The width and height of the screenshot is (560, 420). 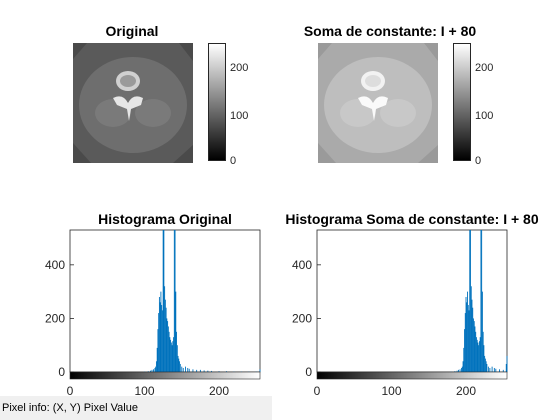 I want to click on image-title-brightened: Soma de constante: I + 80, so click(x=390, y=31).